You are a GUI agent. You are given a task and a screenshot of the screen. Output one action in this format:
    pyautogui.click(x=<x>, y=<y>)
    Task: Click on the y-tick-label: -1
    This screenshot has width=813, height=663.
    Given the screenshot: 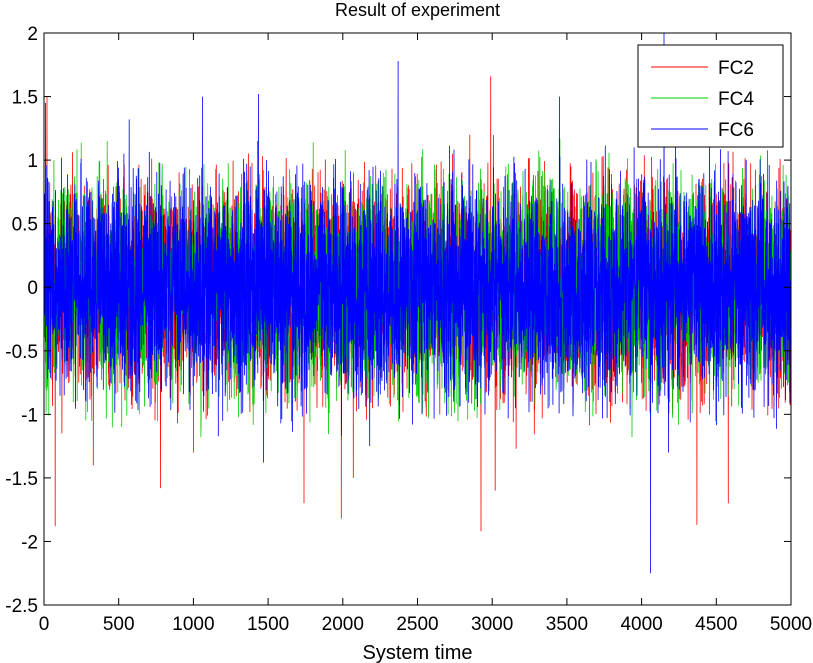 What is the action you would take?
    pyautogui.click(x=29, y=415)
    